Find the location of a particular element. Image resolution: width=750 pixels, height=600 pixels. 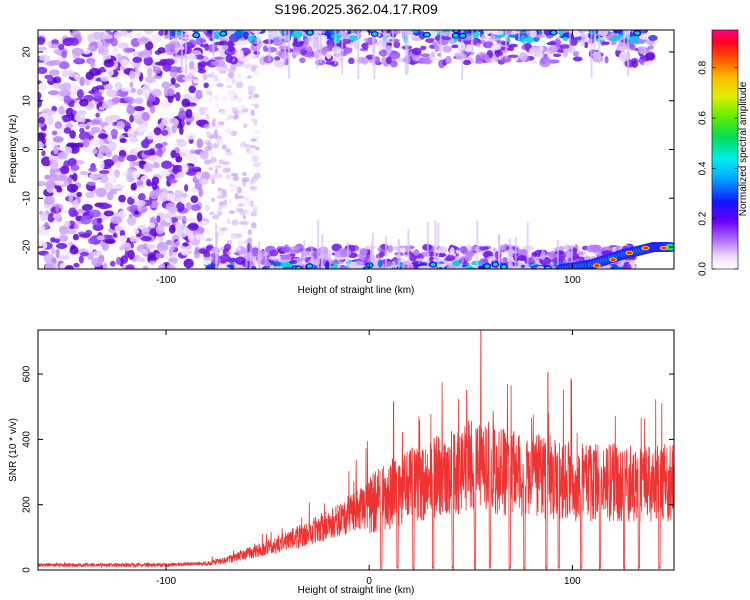

colorbar-ticks: 0.0 0.2 0.4 0.6 0.8 is located at coordinates (718, 168).